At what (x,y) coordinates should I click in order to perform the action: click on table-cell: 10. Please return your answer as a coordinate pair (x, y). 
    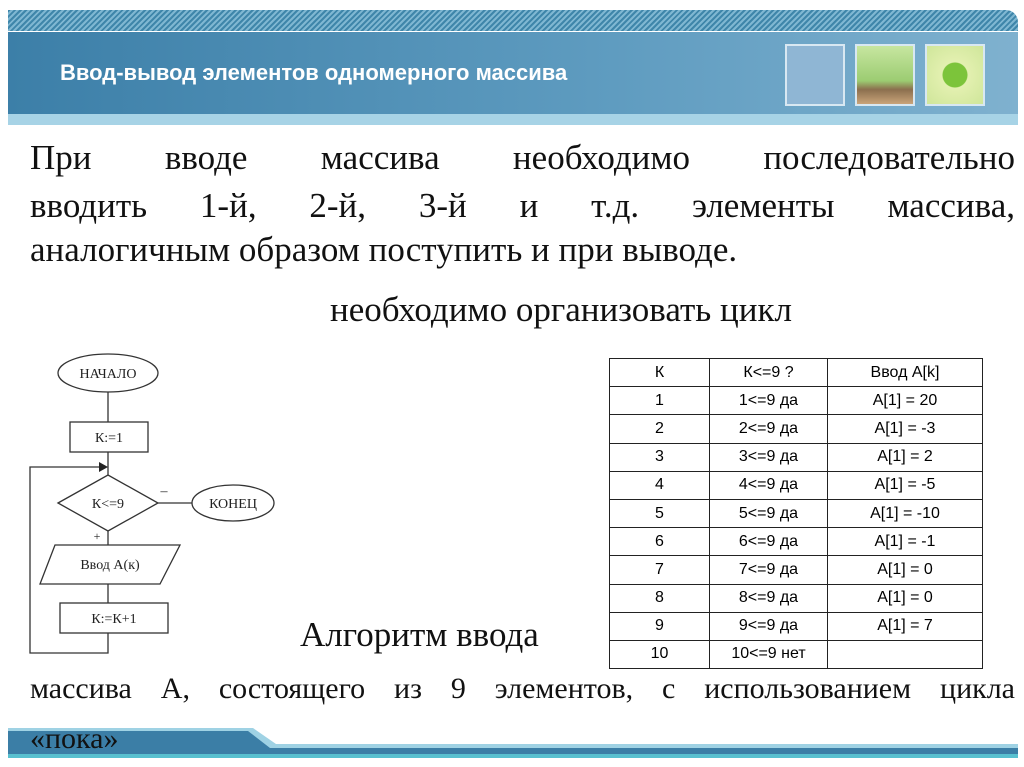
    Looking at the image, I should click on (659, 654).